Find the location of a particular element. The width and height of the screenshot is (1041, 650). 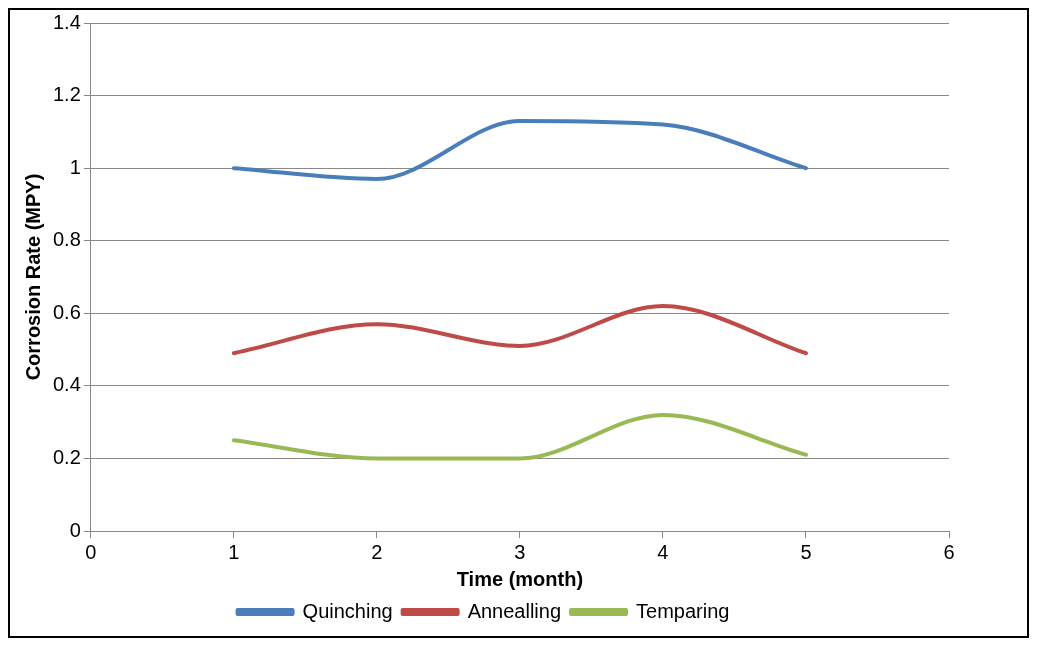

x-tick-label: 6 is located at coordinates (949, 551).